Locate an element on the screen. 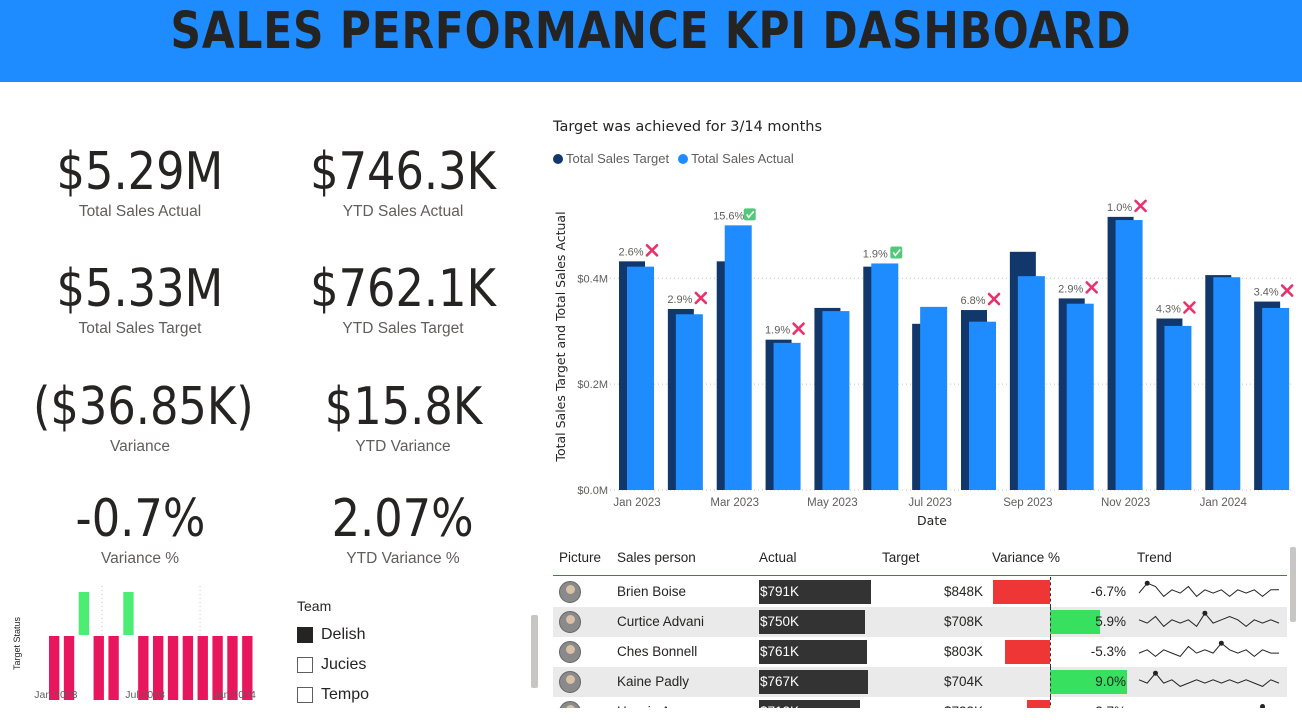  legend-marker-actual is located at coordinates (683, 158).